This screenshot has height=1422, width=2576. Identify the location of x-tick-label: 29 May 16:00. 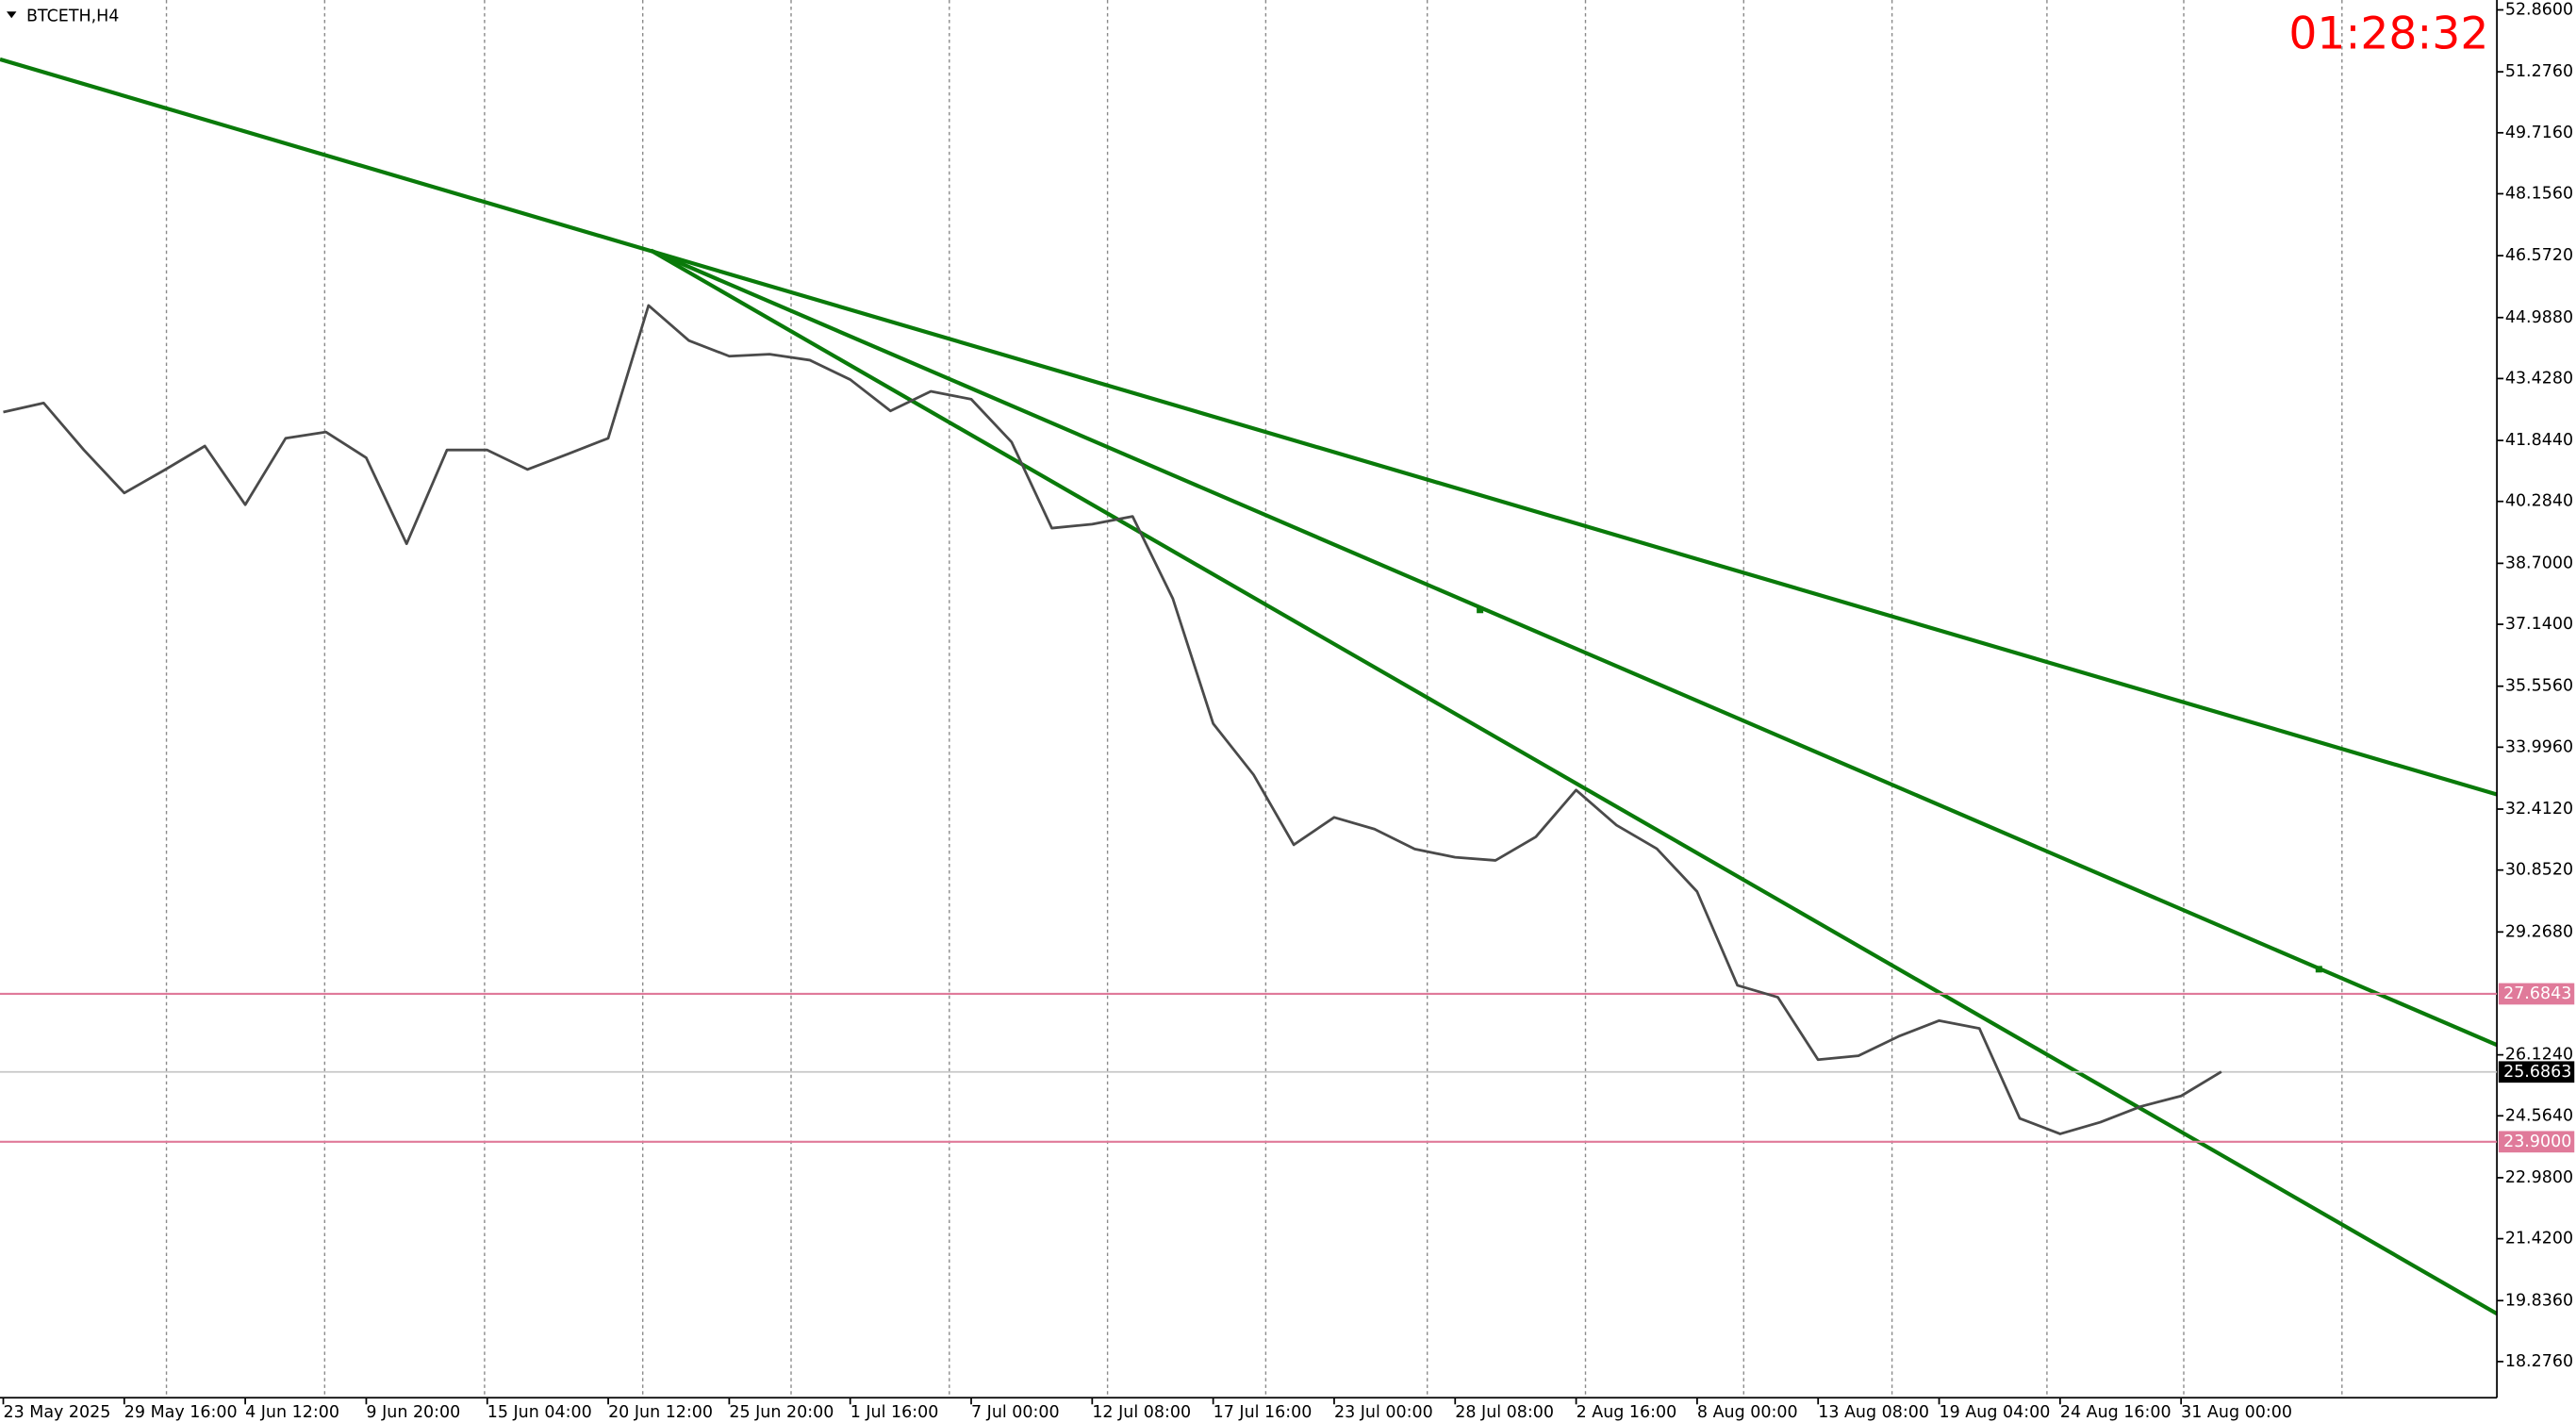
(181, 1412).